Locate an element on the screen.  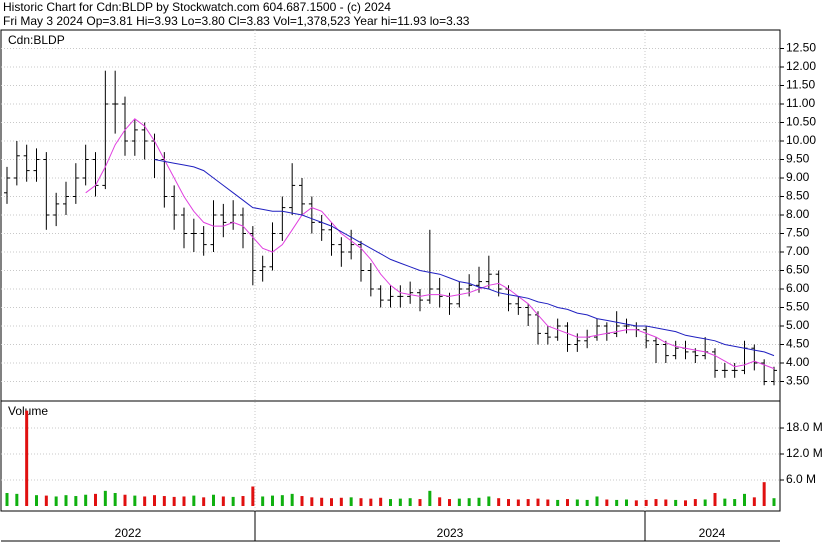
y-tick-label: 12.0 M is located at coordinates (804, 453).